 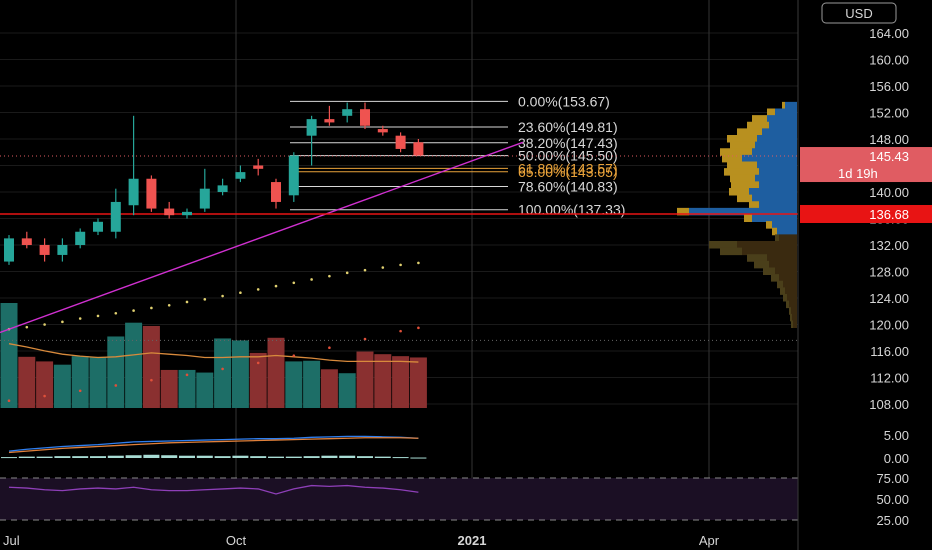 I want to click on price-tick-label: 112.00, so click(x=889, y=378).